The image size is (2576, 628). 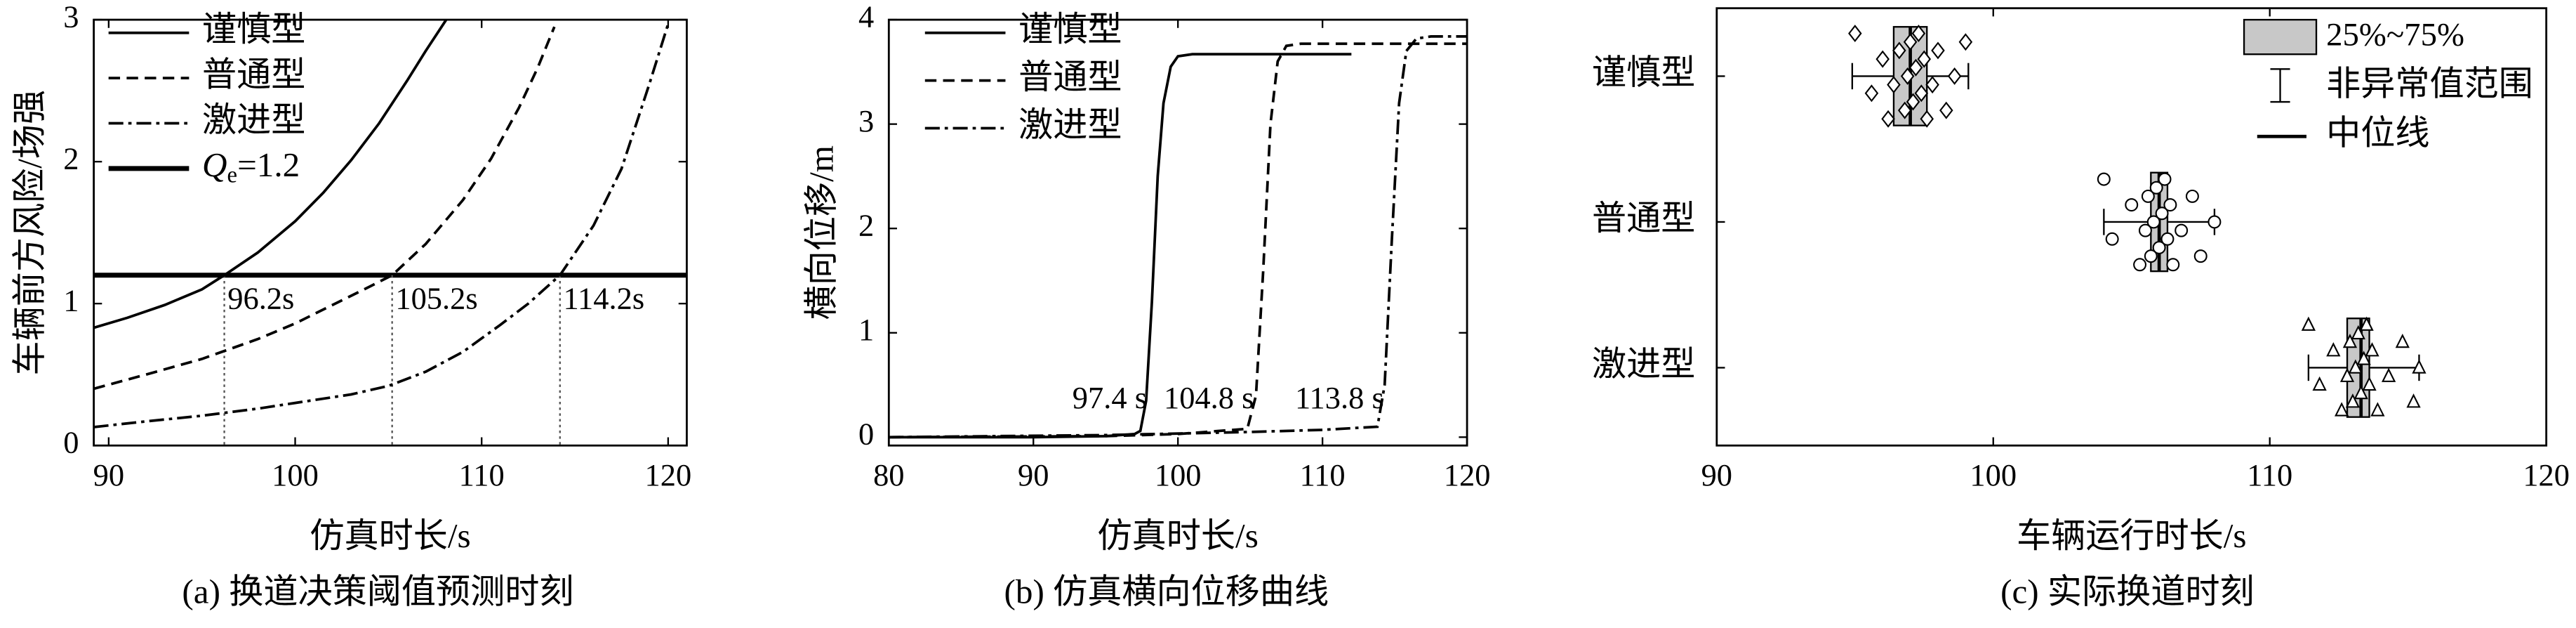 I want to click on caption: (b) 仿真横向位移曲线, so click(x=1166, y=591).